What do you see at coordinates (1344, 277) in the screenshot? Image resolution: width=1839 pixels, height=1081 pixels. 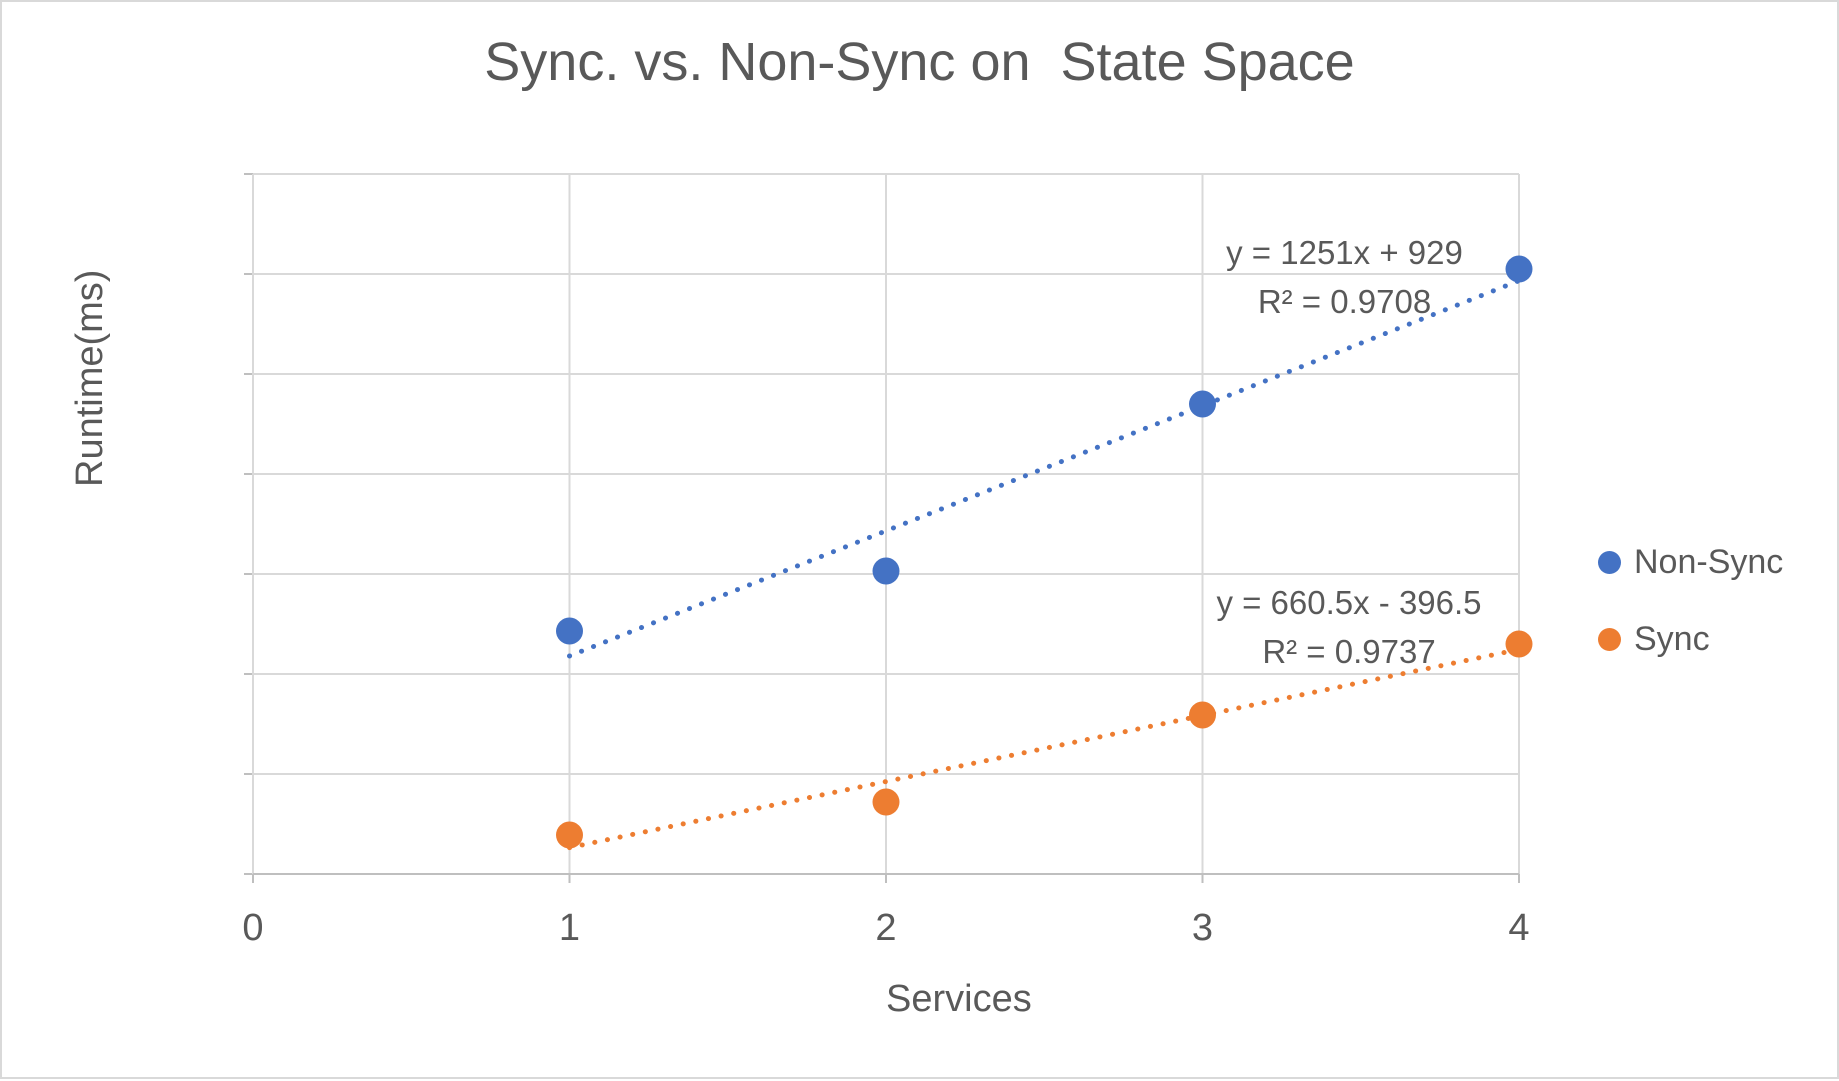 I see `trendline-equation-non-sync: y = 1251x + 929 R² = 0.9708` at bounding box center [1344, 277].